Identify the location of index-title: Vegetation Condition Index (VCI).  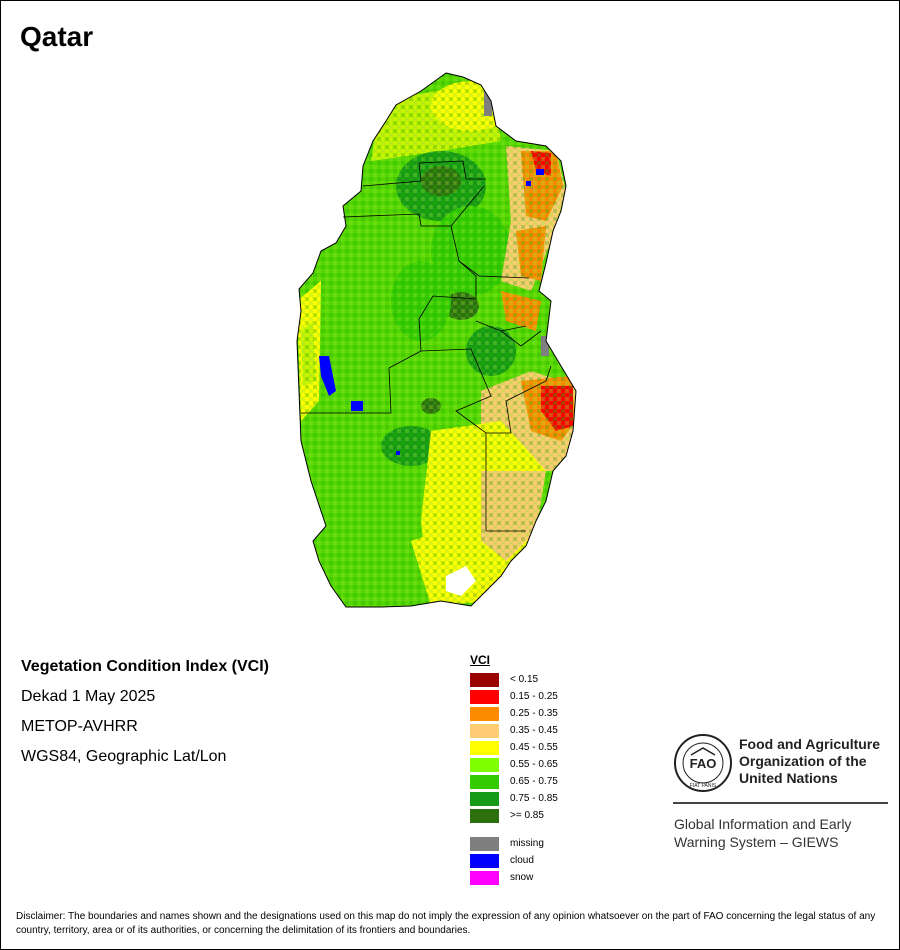
(145, 666).